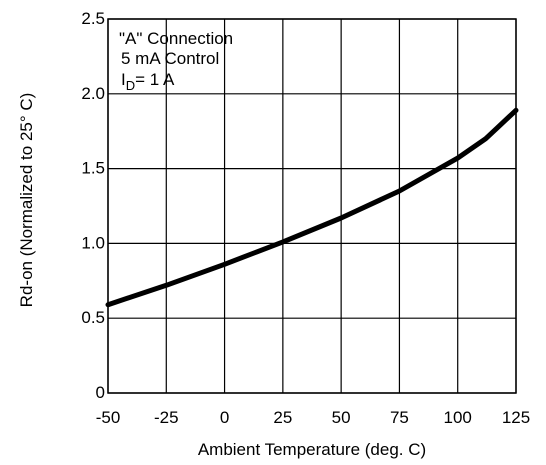 The image size is (546, 465). Describe the element at coordinates (313, 417) in the screenshot. I see `x-tick-labels: -50 -25 0 25 50 75 100 125` at that location.